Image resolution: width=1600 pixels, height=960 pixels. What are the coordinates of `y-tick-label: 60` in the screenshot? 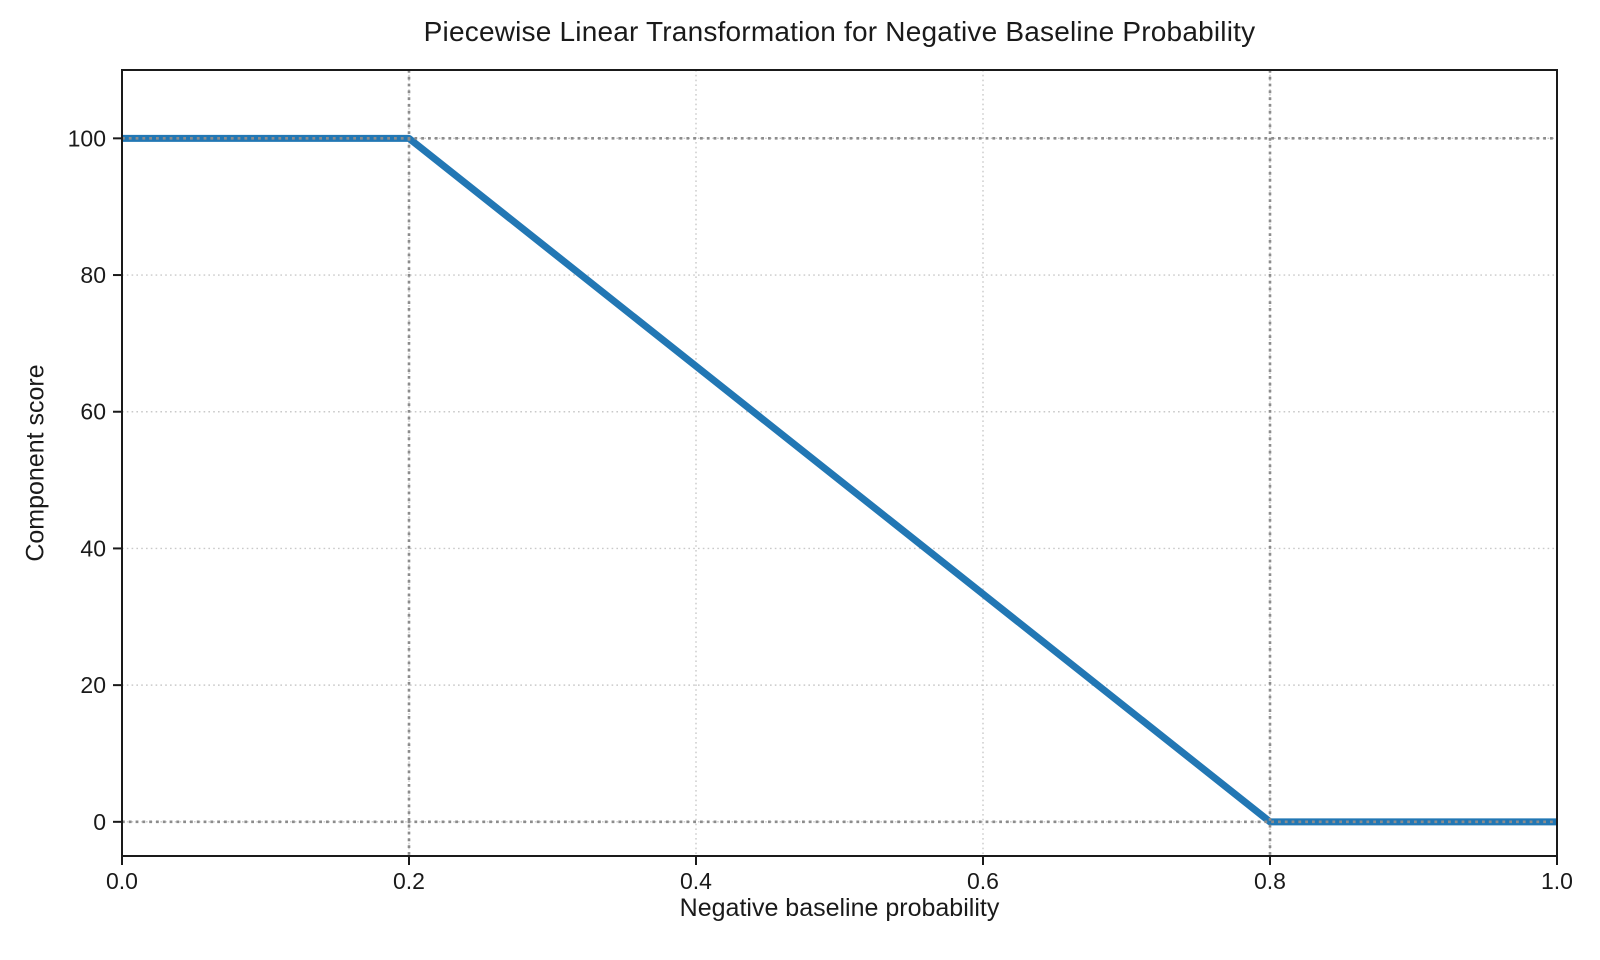 It's located at (93, 412).